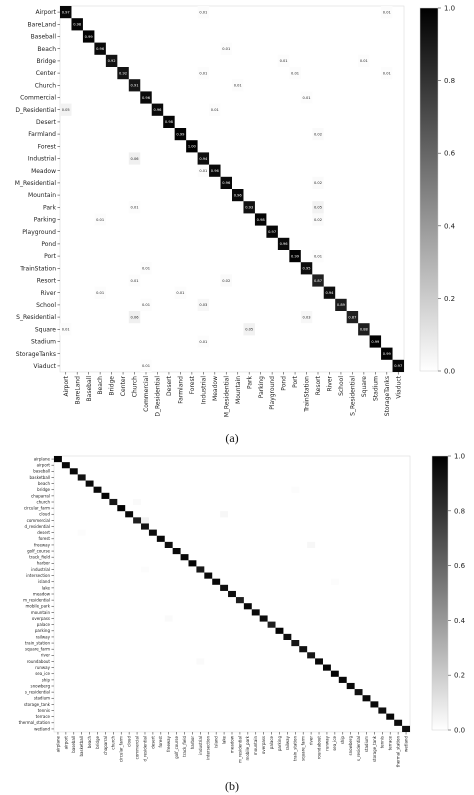  What do you see at coordinates (37, 692) in the screenshot?
I see `b-row-label: s_residential` at bounding box center [37, 692].